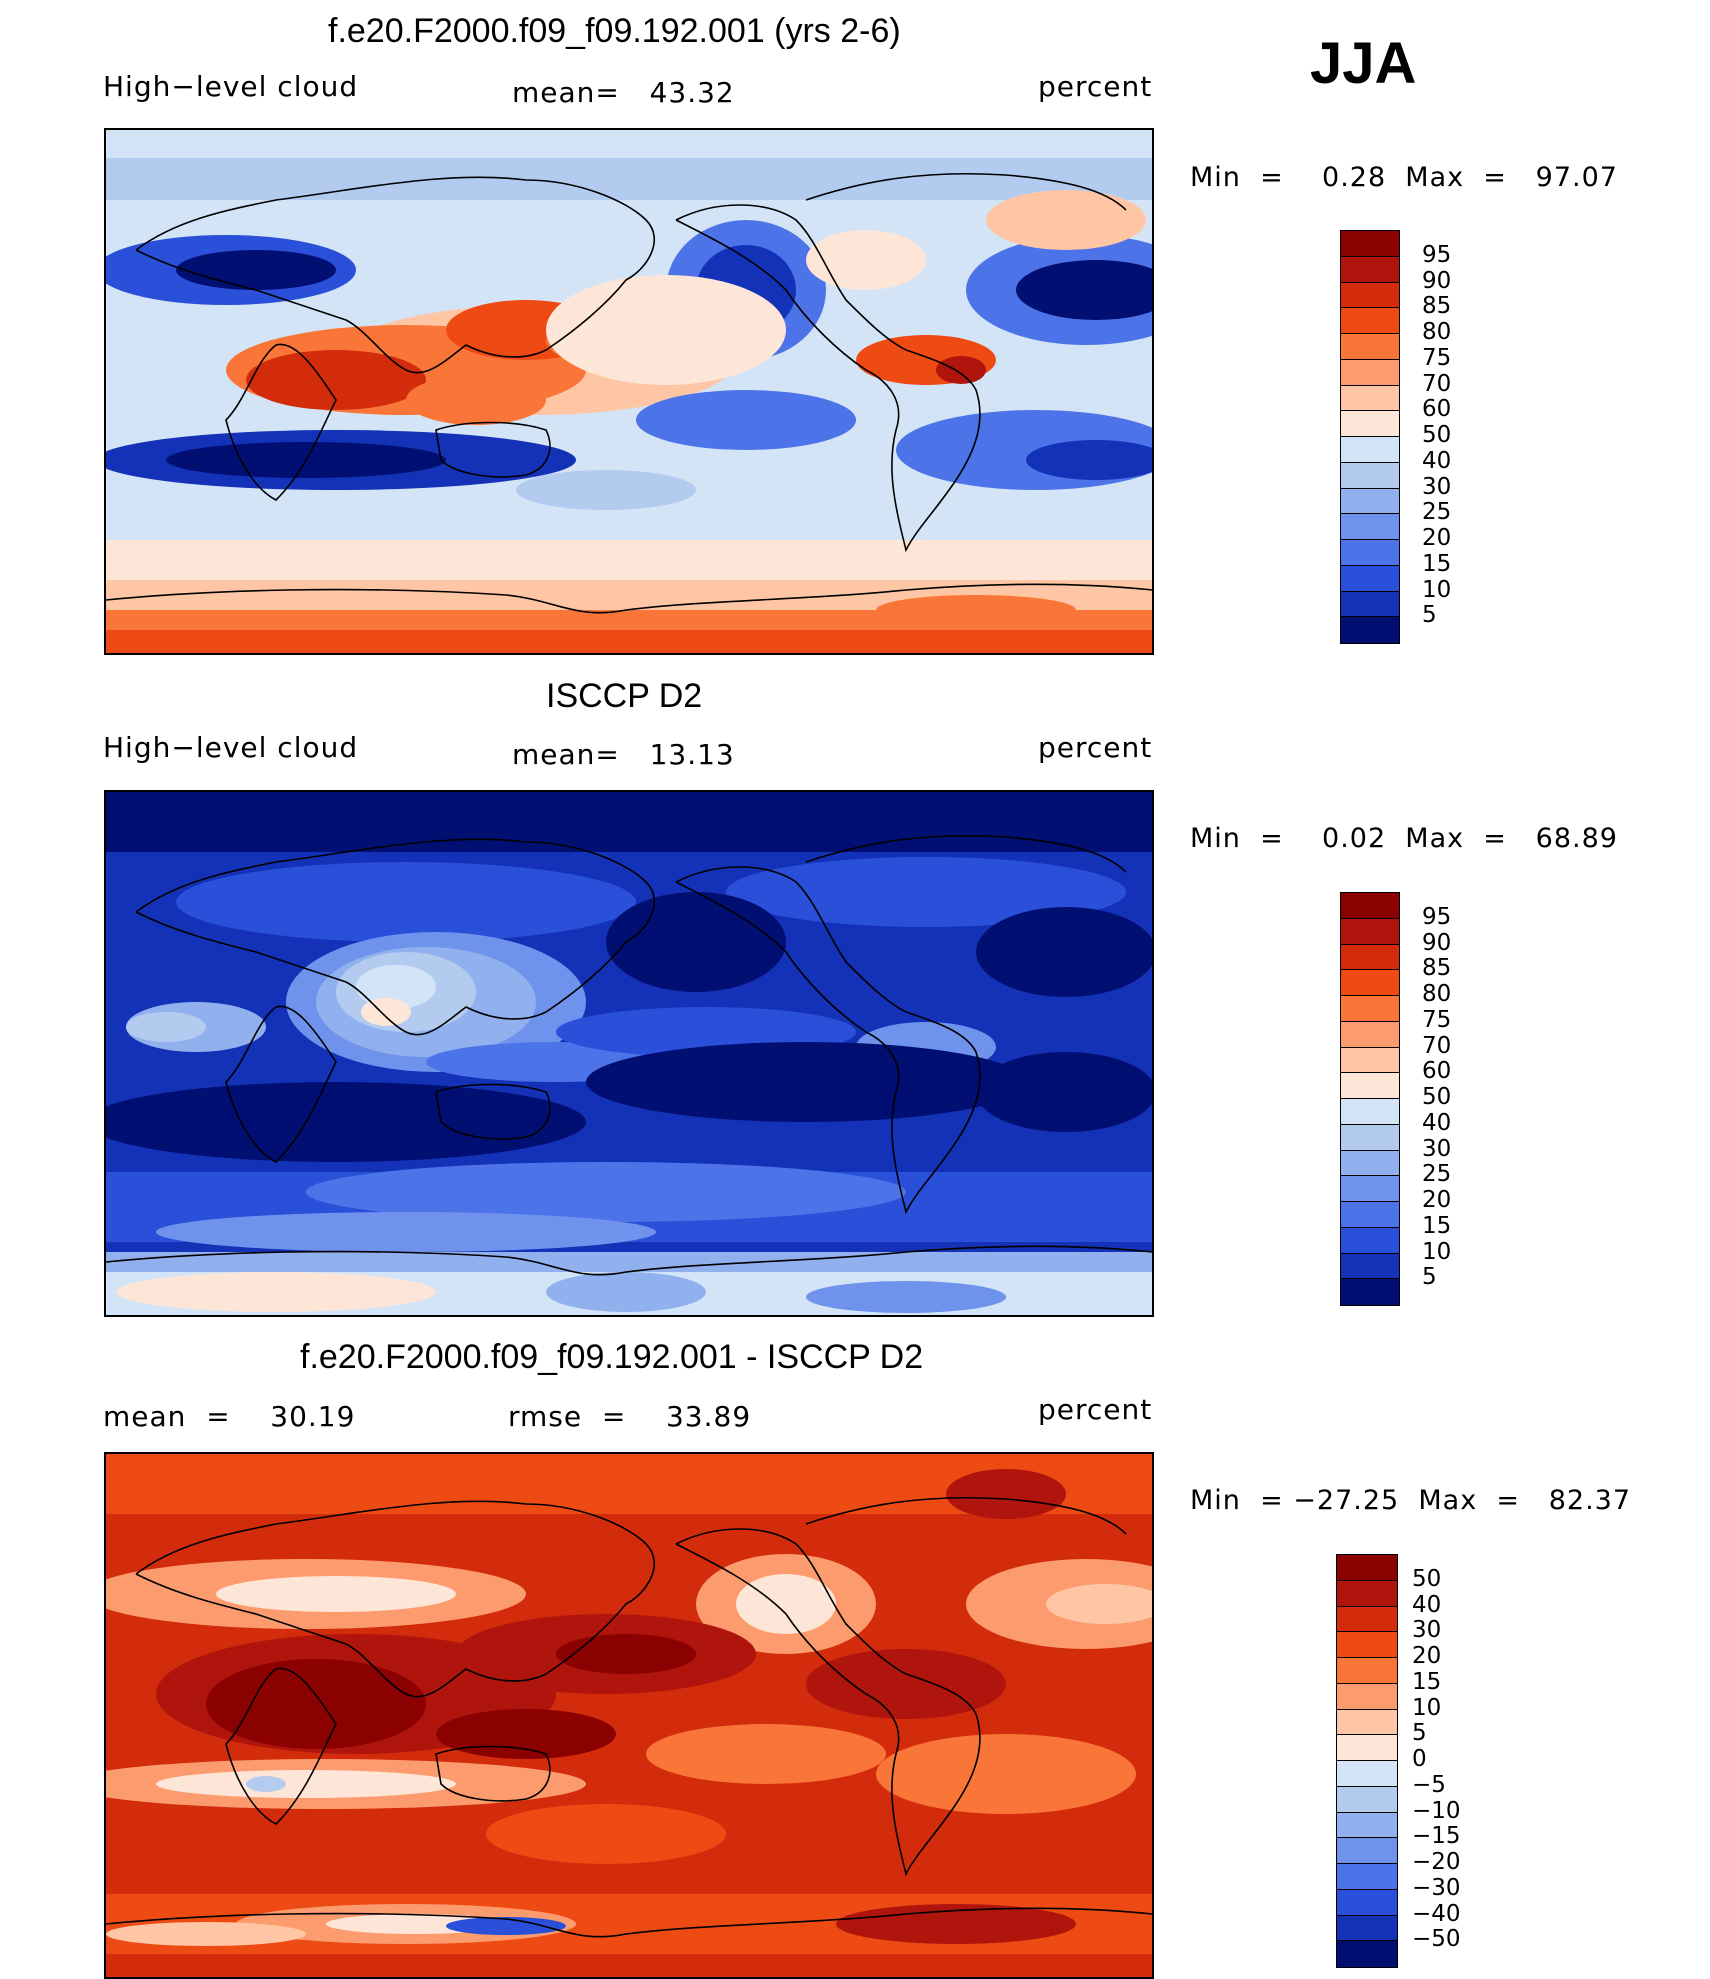  I want to click on panel-1-title: f.e20.F2000.f09_f09.192.001 (yrs 2-6), so click(614, 31).